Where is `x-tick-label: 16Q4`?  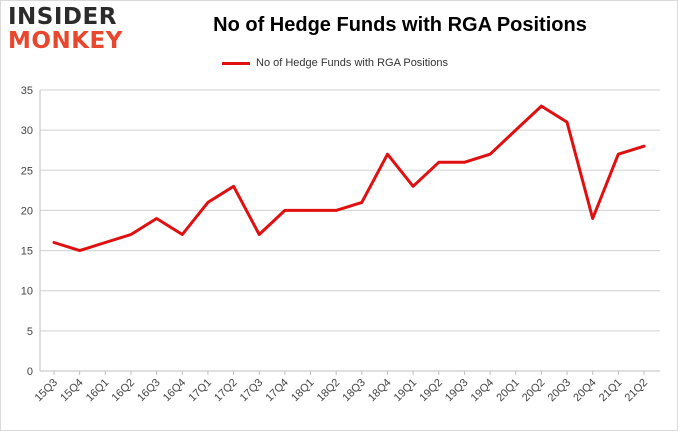
x-tick-label: 16Q4 is located at coordinates (175, 391).